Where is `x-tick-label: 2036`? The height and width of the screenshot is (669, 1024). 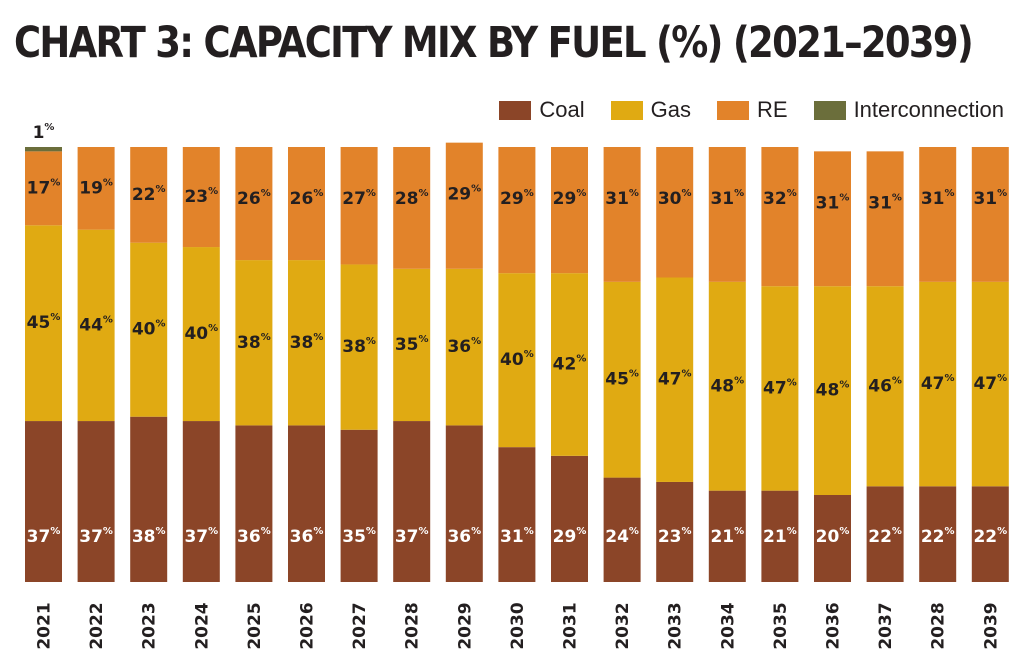
x-tick-label: 2036 is located at coordinates (834, 625).